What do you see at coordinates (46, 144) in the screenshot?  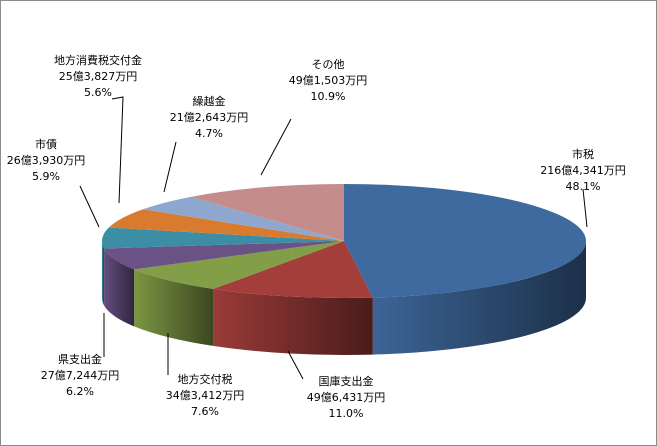 I see `data-label-name: 市債` at bounding box center [46, 144].